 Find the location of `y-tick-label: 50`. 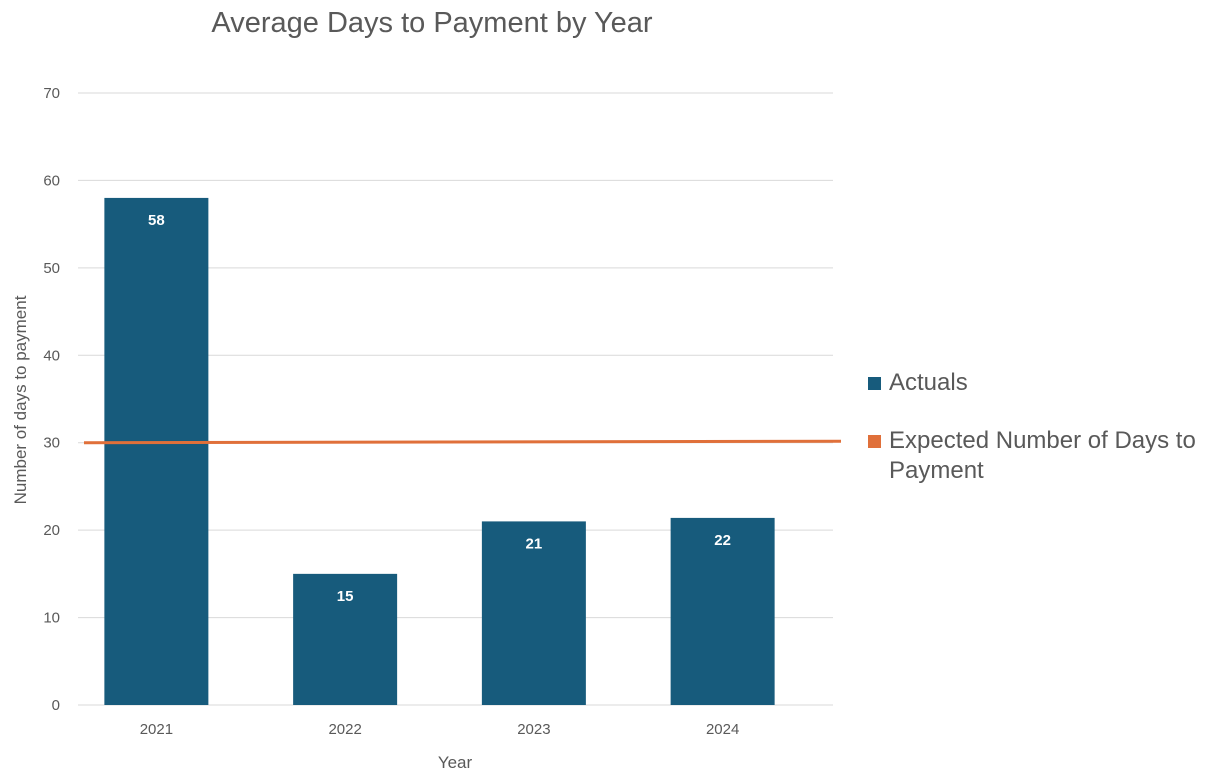

y-tick-label: 50 is located at coordinates (51, 268).